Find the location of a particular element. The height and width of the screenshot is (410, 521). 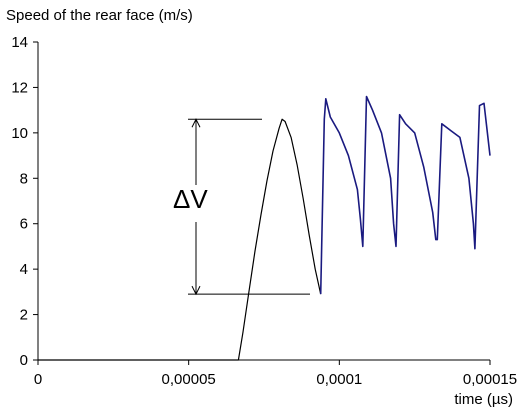

x-tick-label: 0,0001 is located at coordinates (339, 379).